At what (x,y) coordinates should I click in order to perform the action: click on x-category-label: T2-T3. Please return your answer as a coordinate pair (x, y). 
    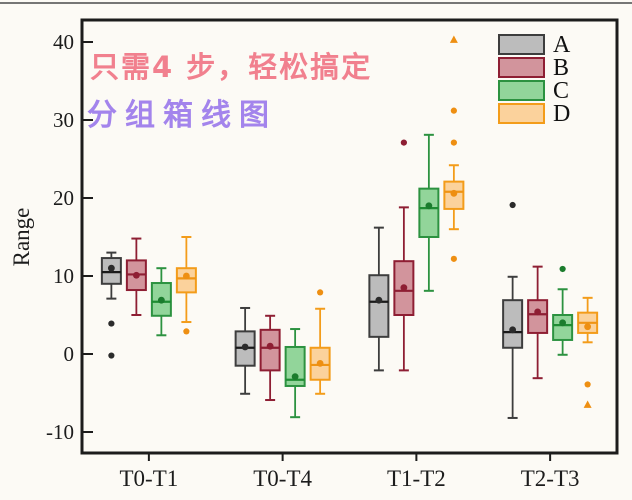
    Looking at the image, I should click on (550, 478).